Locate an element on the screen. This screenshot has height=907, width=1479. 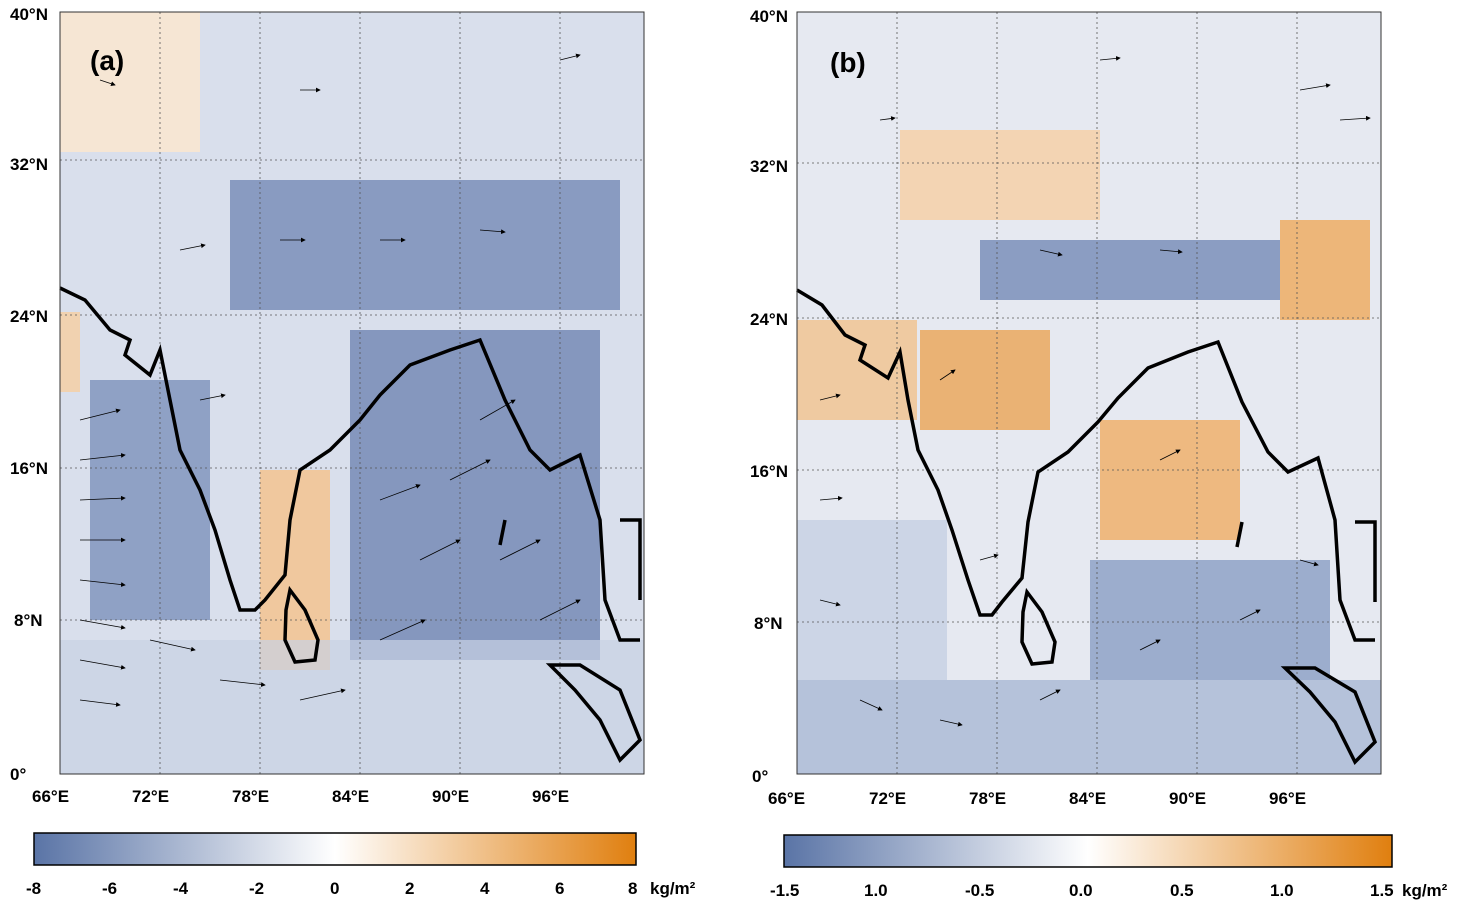
colorbar-tick-a: 0 is located at coordinates (334, 888).